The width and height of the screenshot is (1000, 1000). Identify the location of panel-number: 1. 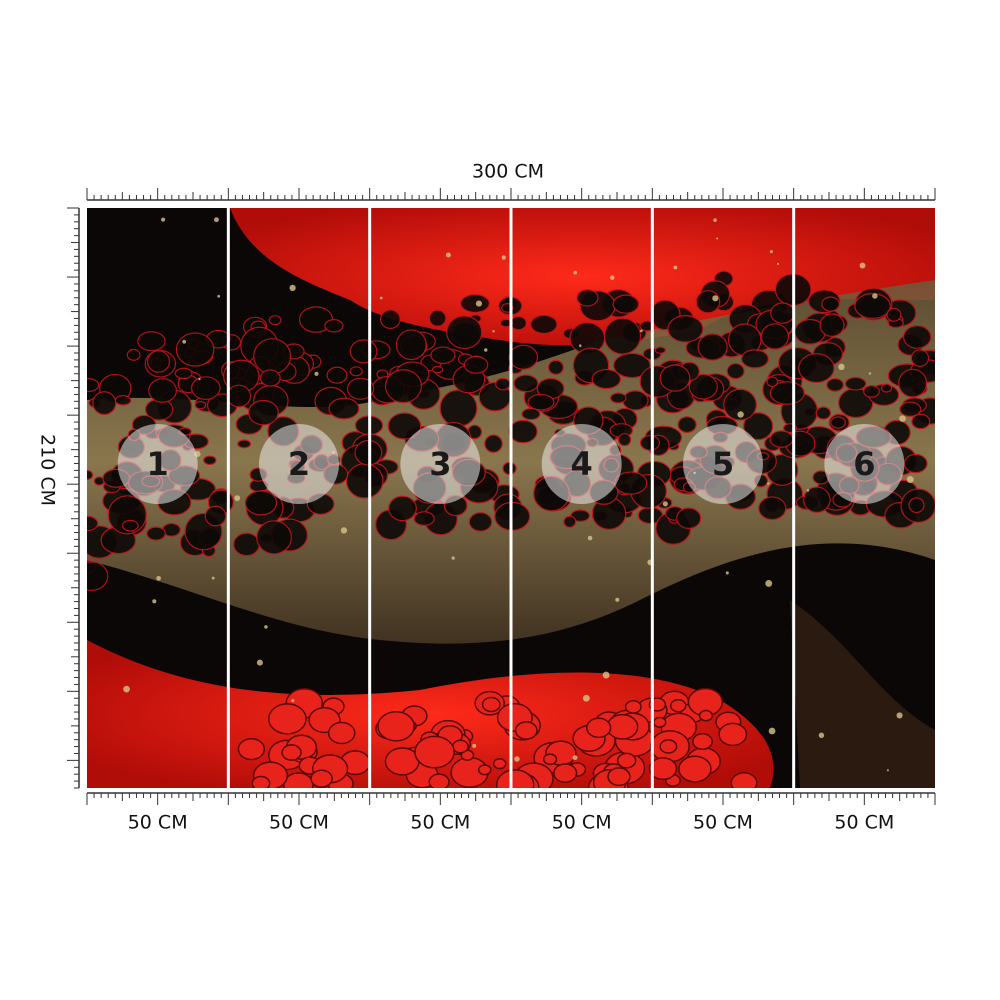
(158, 464).